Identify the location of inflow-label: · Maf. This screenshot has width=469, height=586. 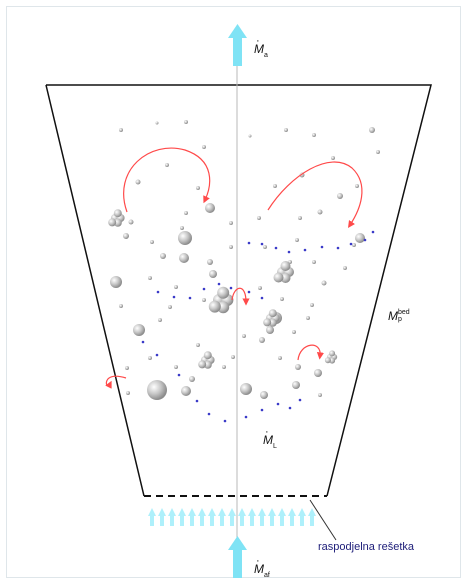
(262, 567).